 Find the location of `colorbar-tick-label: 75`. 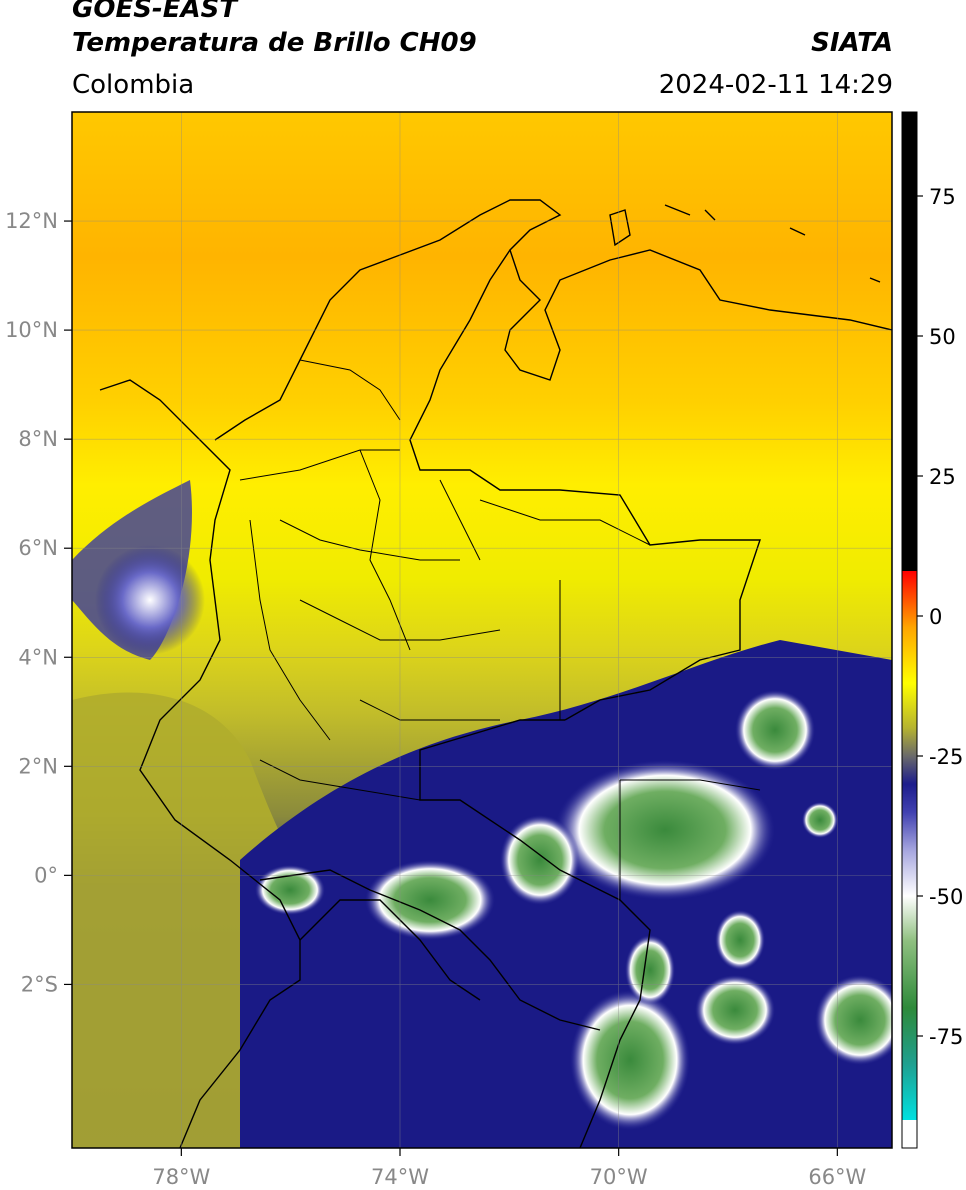

colorbar-tick-label: 75 is located at coordinates (942, 197).